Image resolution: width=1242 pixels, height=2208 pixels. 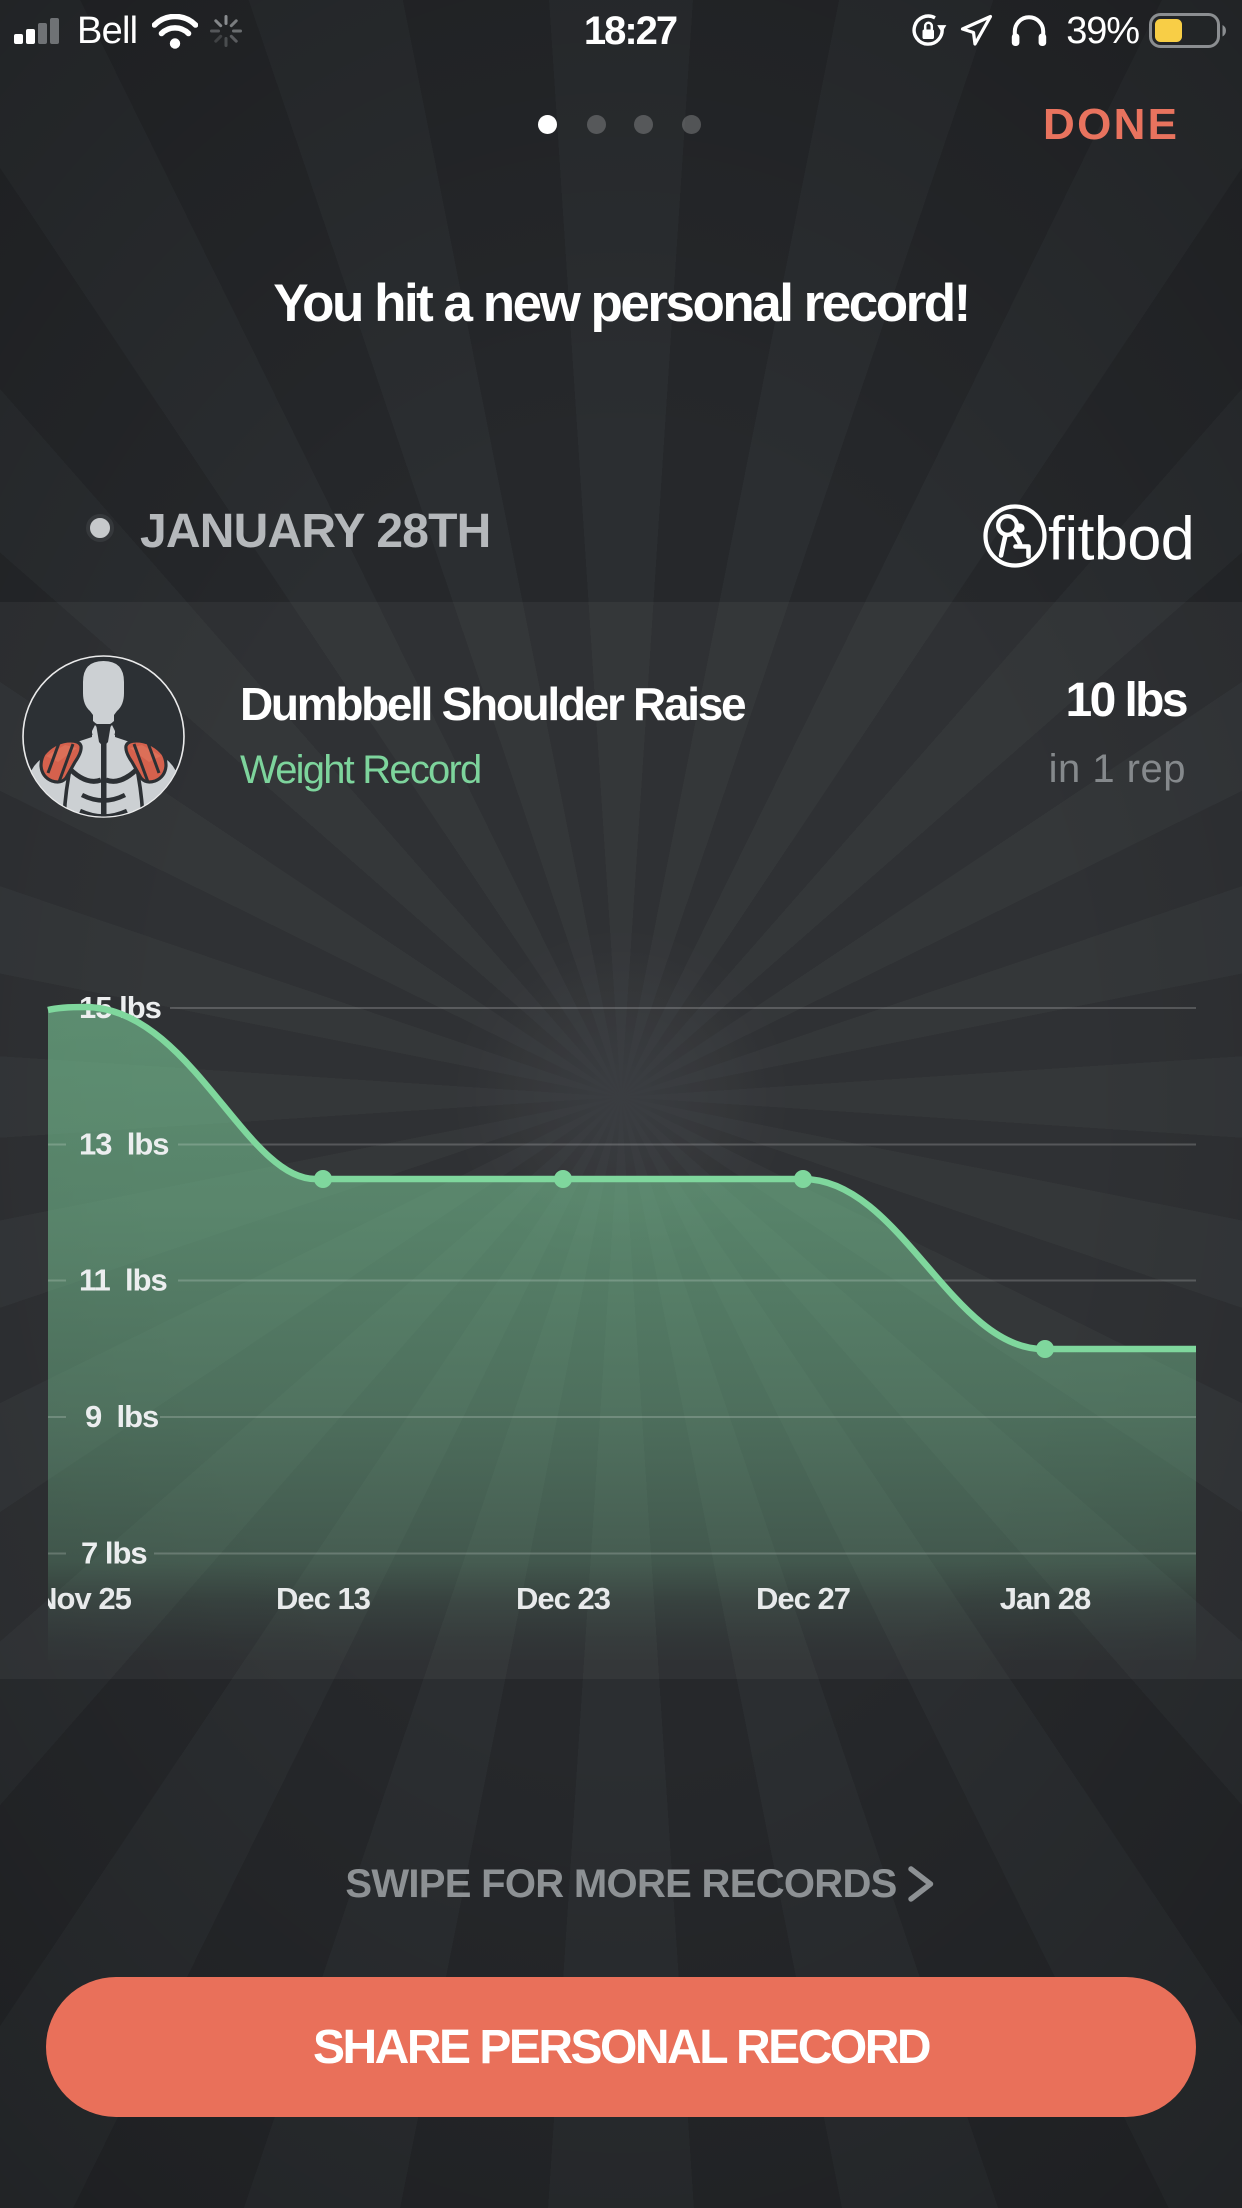 What do you see at coordinates (114, 1553) in the screenshot?
I see `svg-text: 7 lbs` at bounding box center [114, 1553].